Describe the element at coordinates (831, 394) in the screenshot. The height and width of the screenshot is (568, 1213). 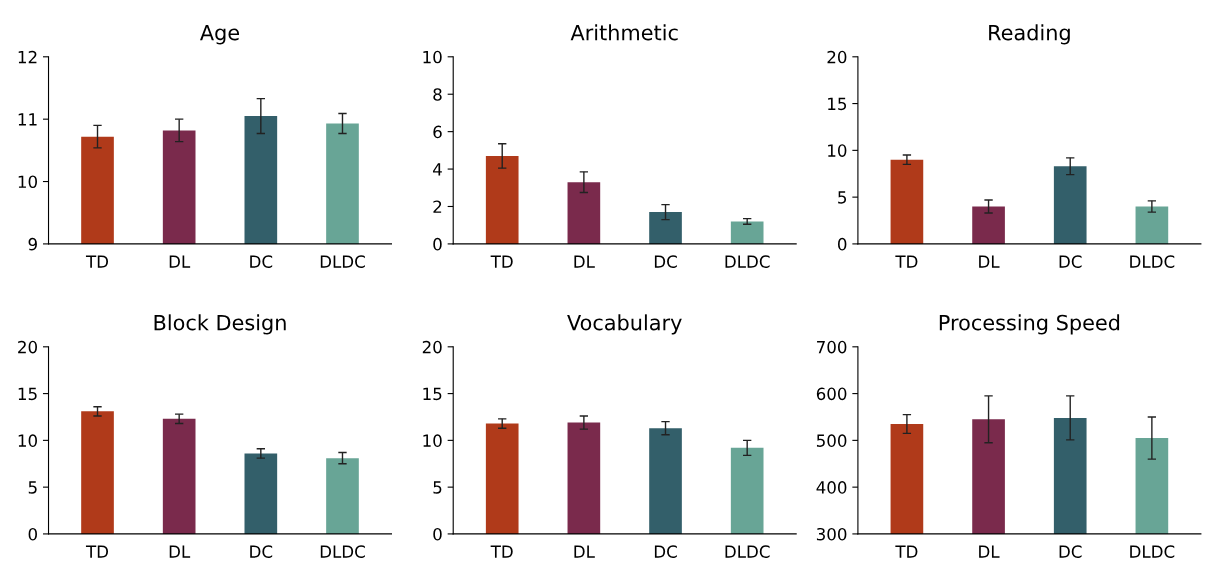
I see `y-tick-label: 600` at that location.